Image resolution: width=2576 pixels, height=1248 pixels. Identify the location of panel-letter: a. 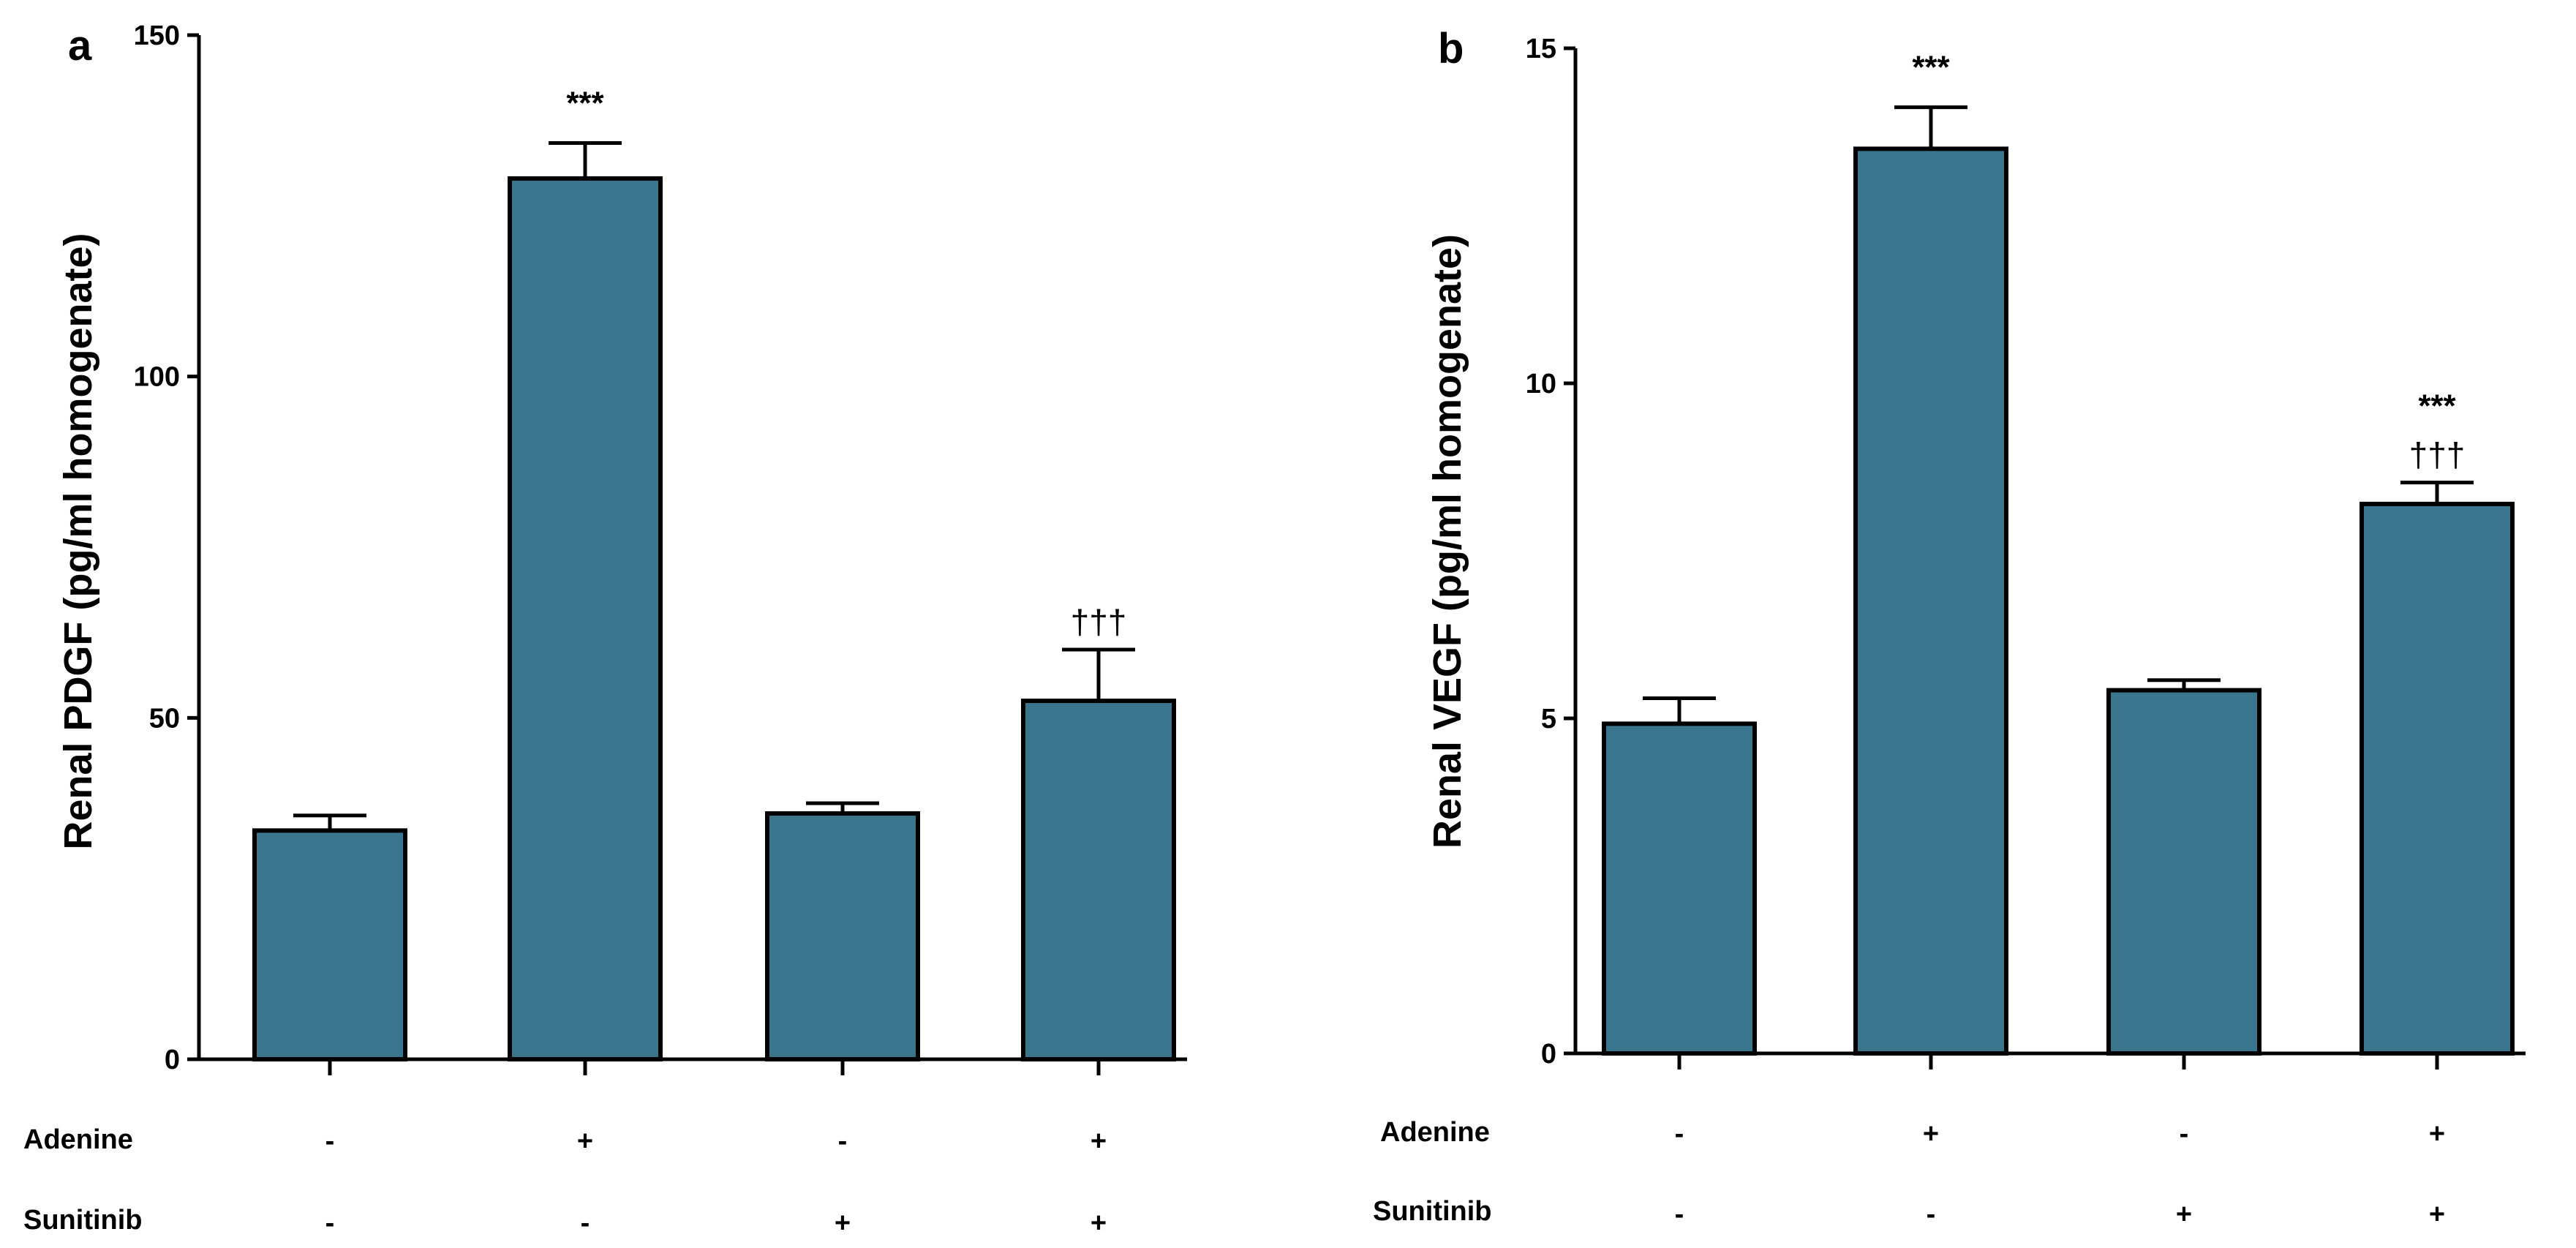
(80, 46).